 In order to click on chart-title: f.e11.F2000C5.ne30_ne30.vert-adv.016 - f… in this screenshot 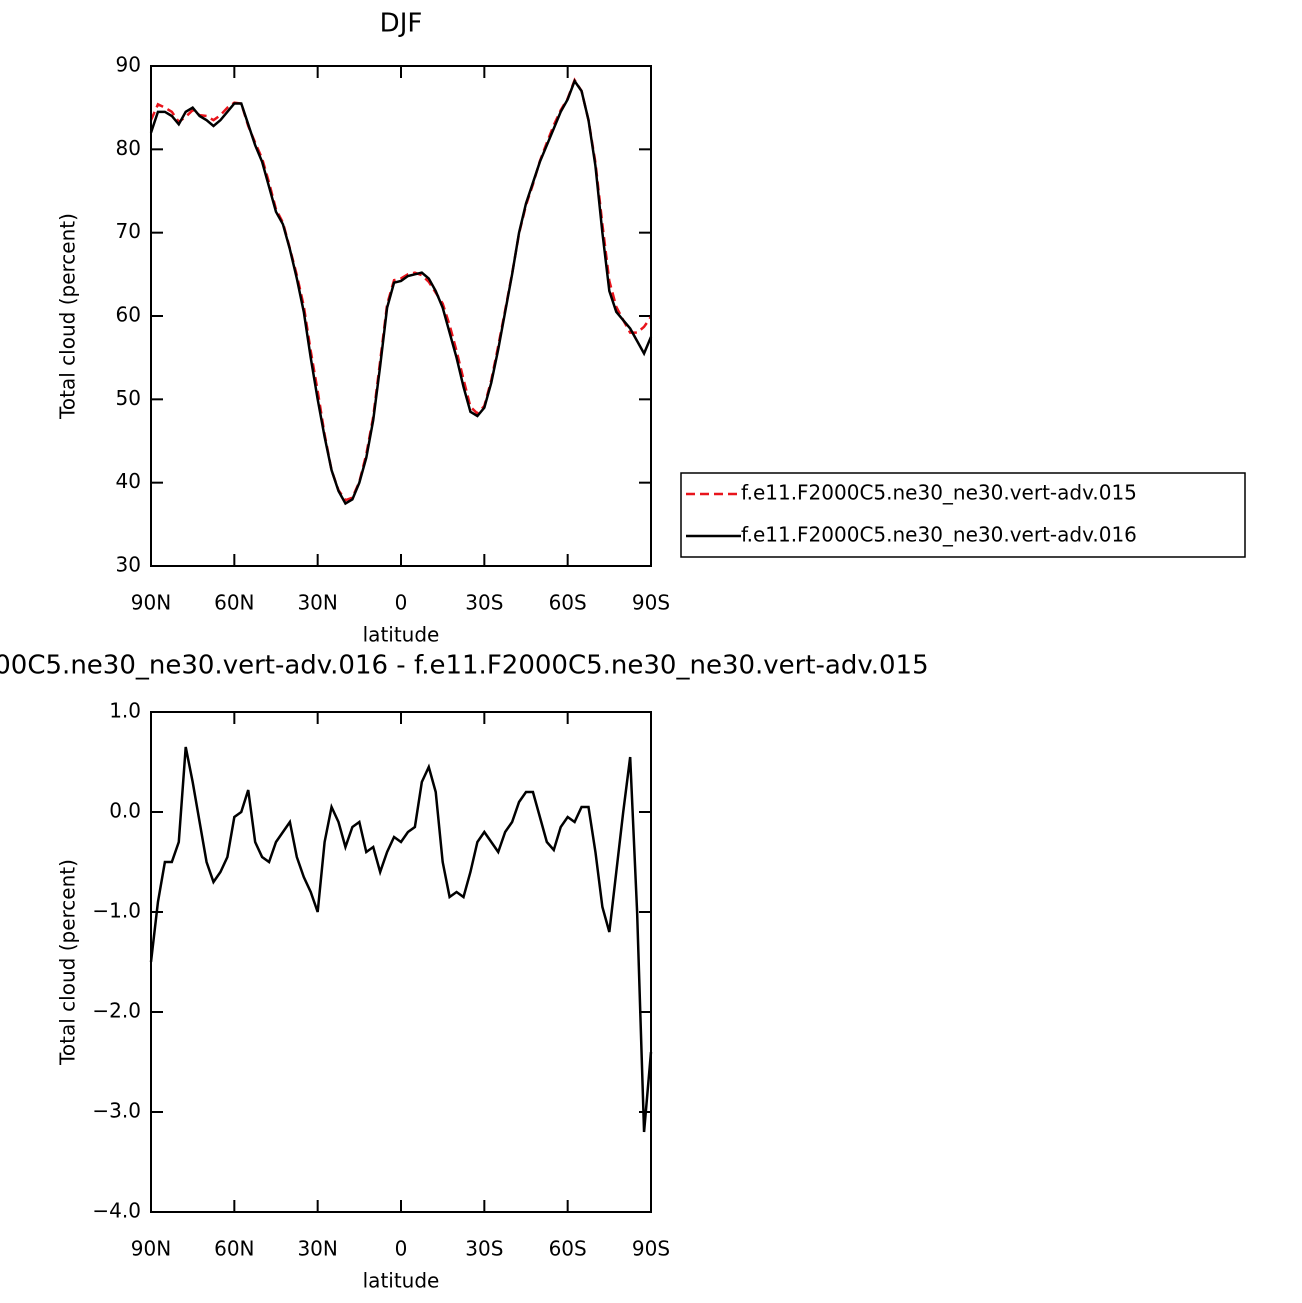, I will do `click(464, 666)`.